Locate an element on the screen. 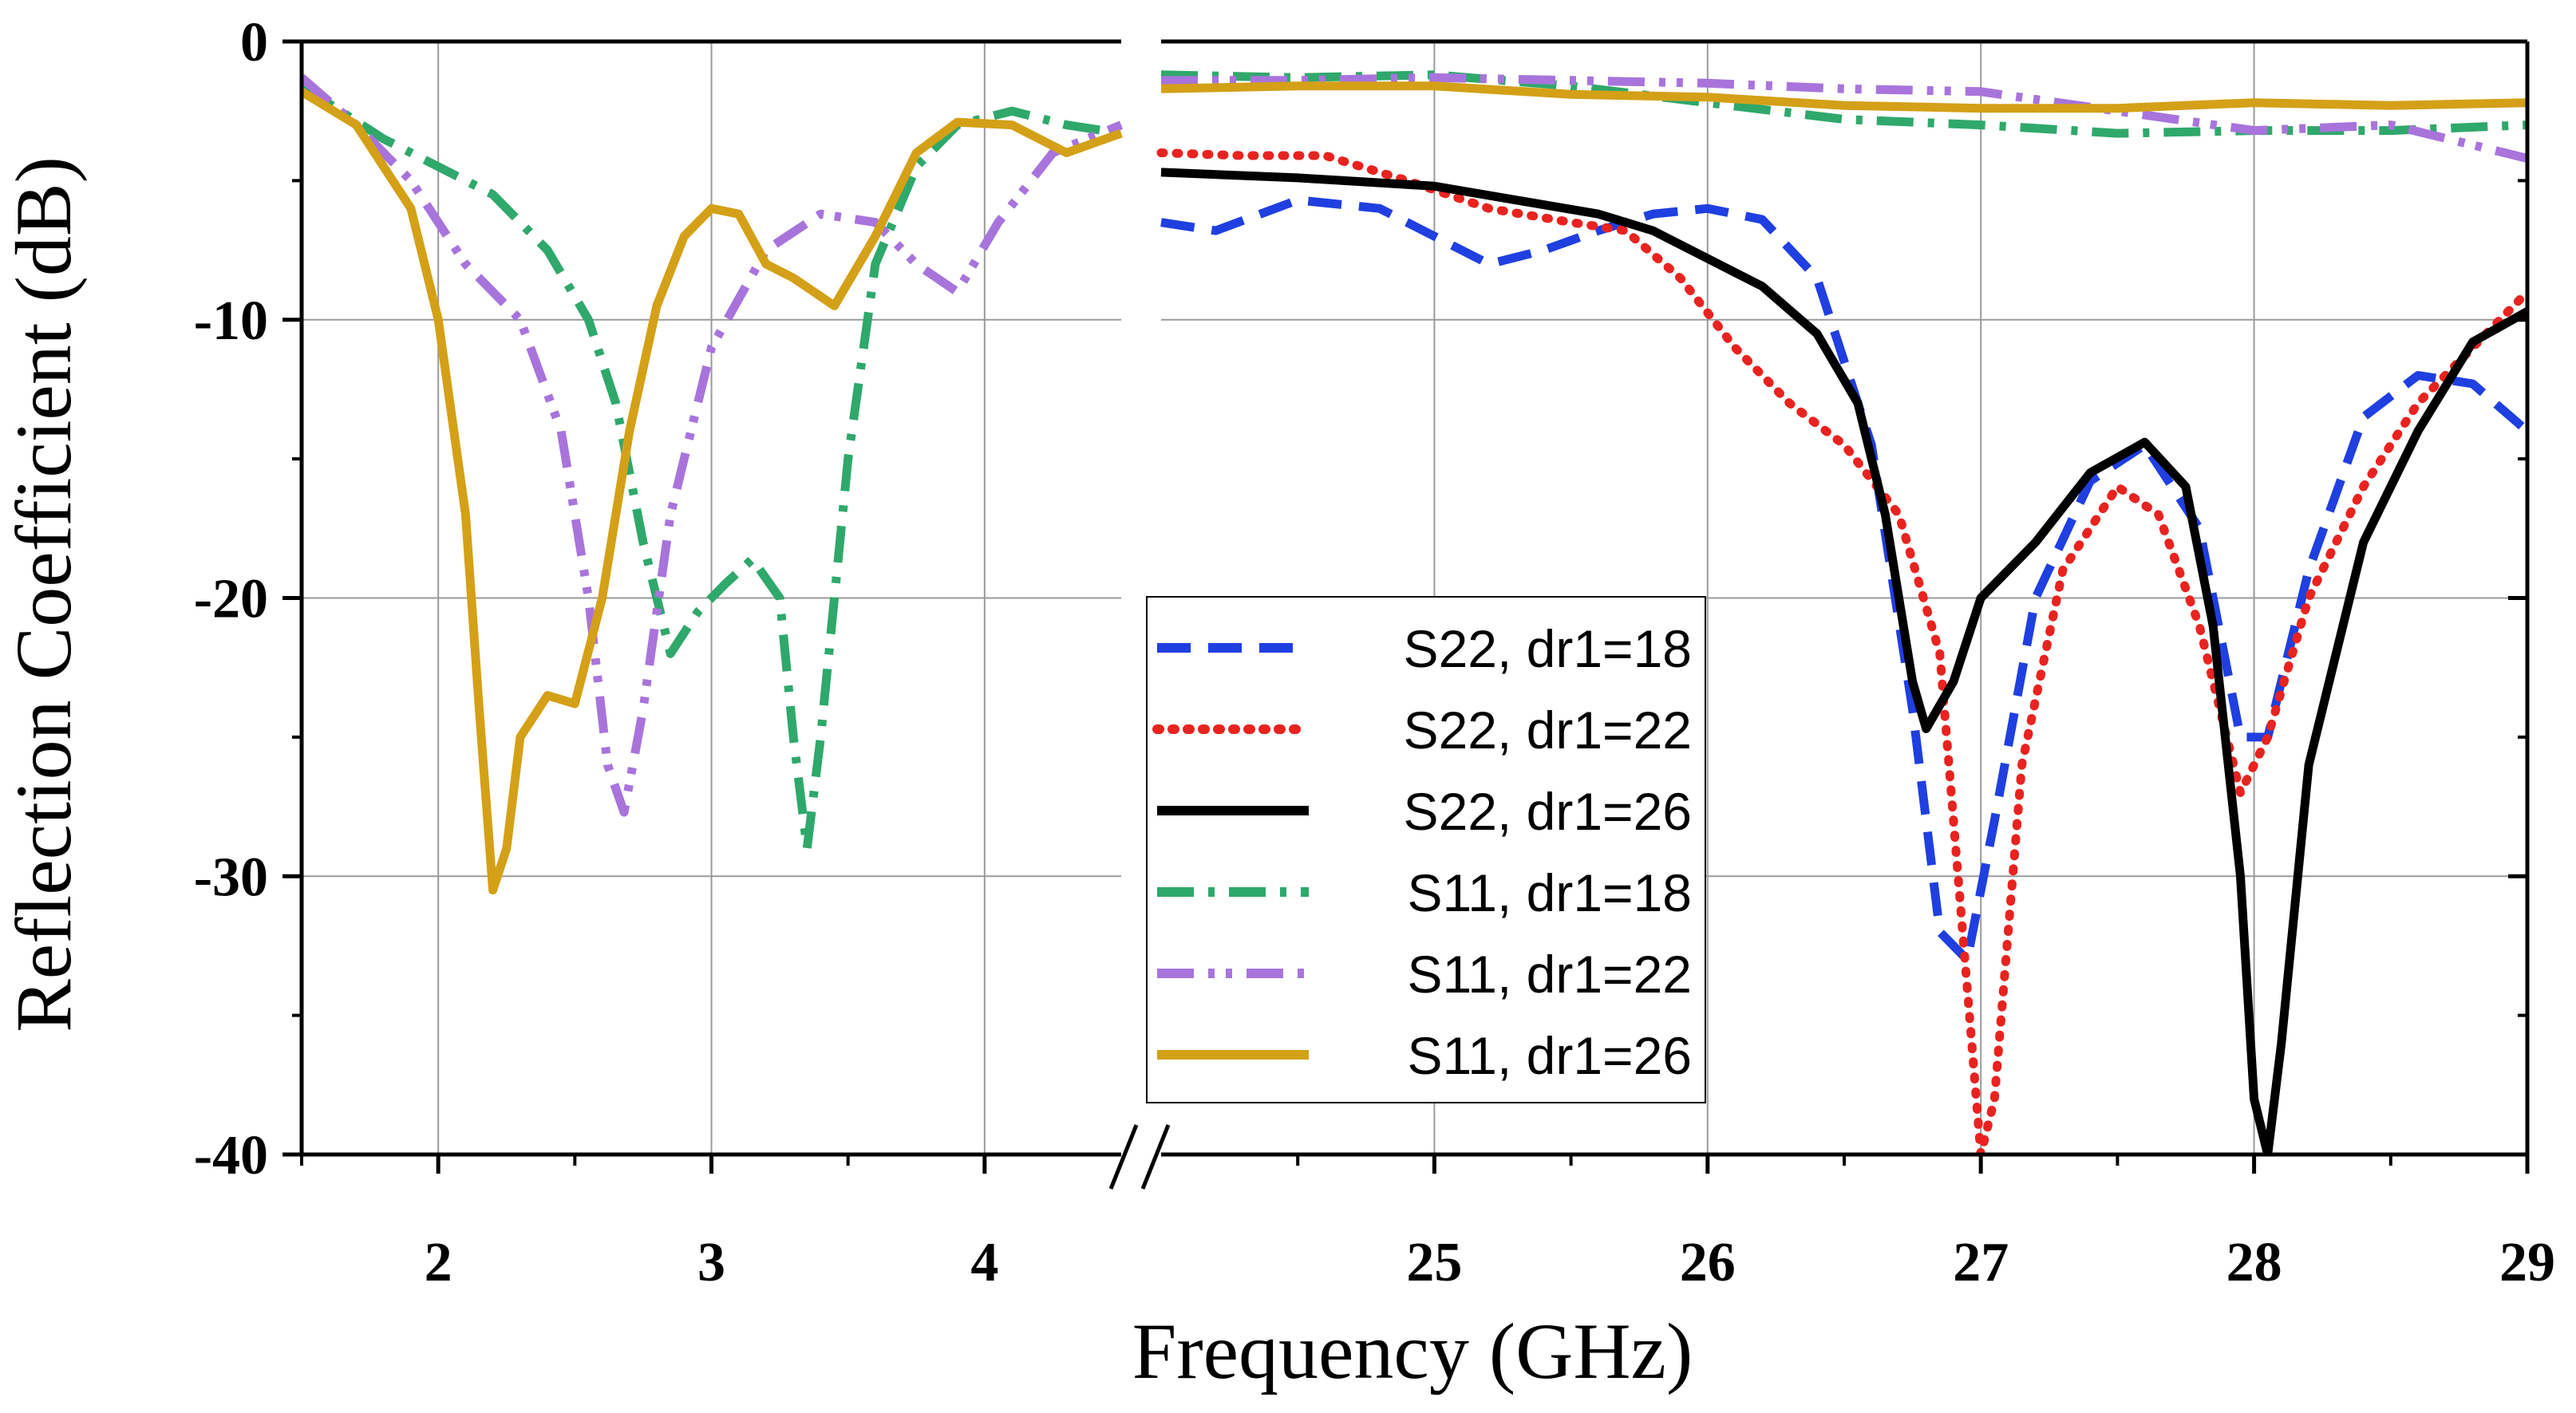 Image resolution: width=2576 pixels, height=1413 pixels. legend-label-0: S22, dr1=18 is located at coordinates (1548, 648).